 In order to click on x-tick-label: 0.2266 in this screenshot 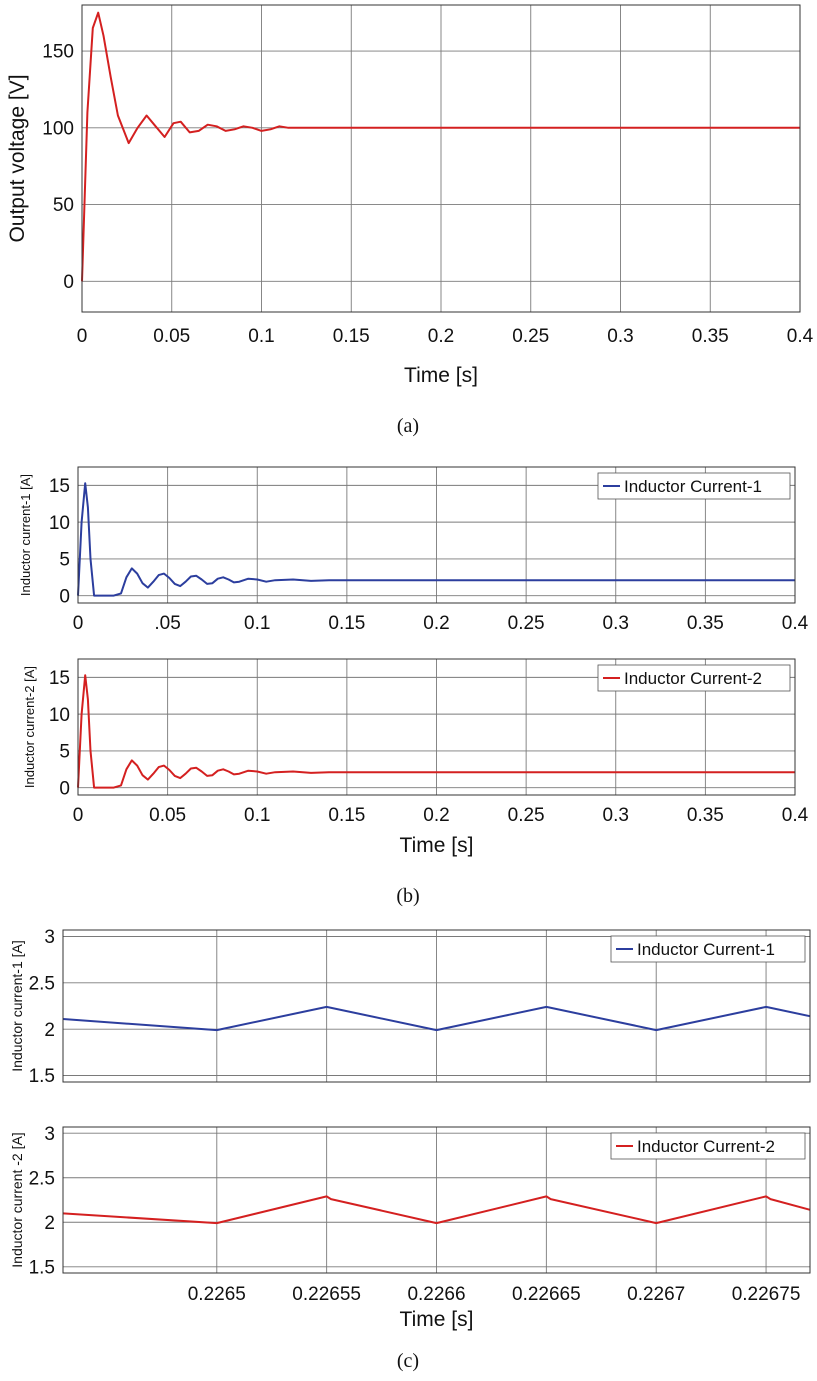, I will do `click(436, 1294)`.